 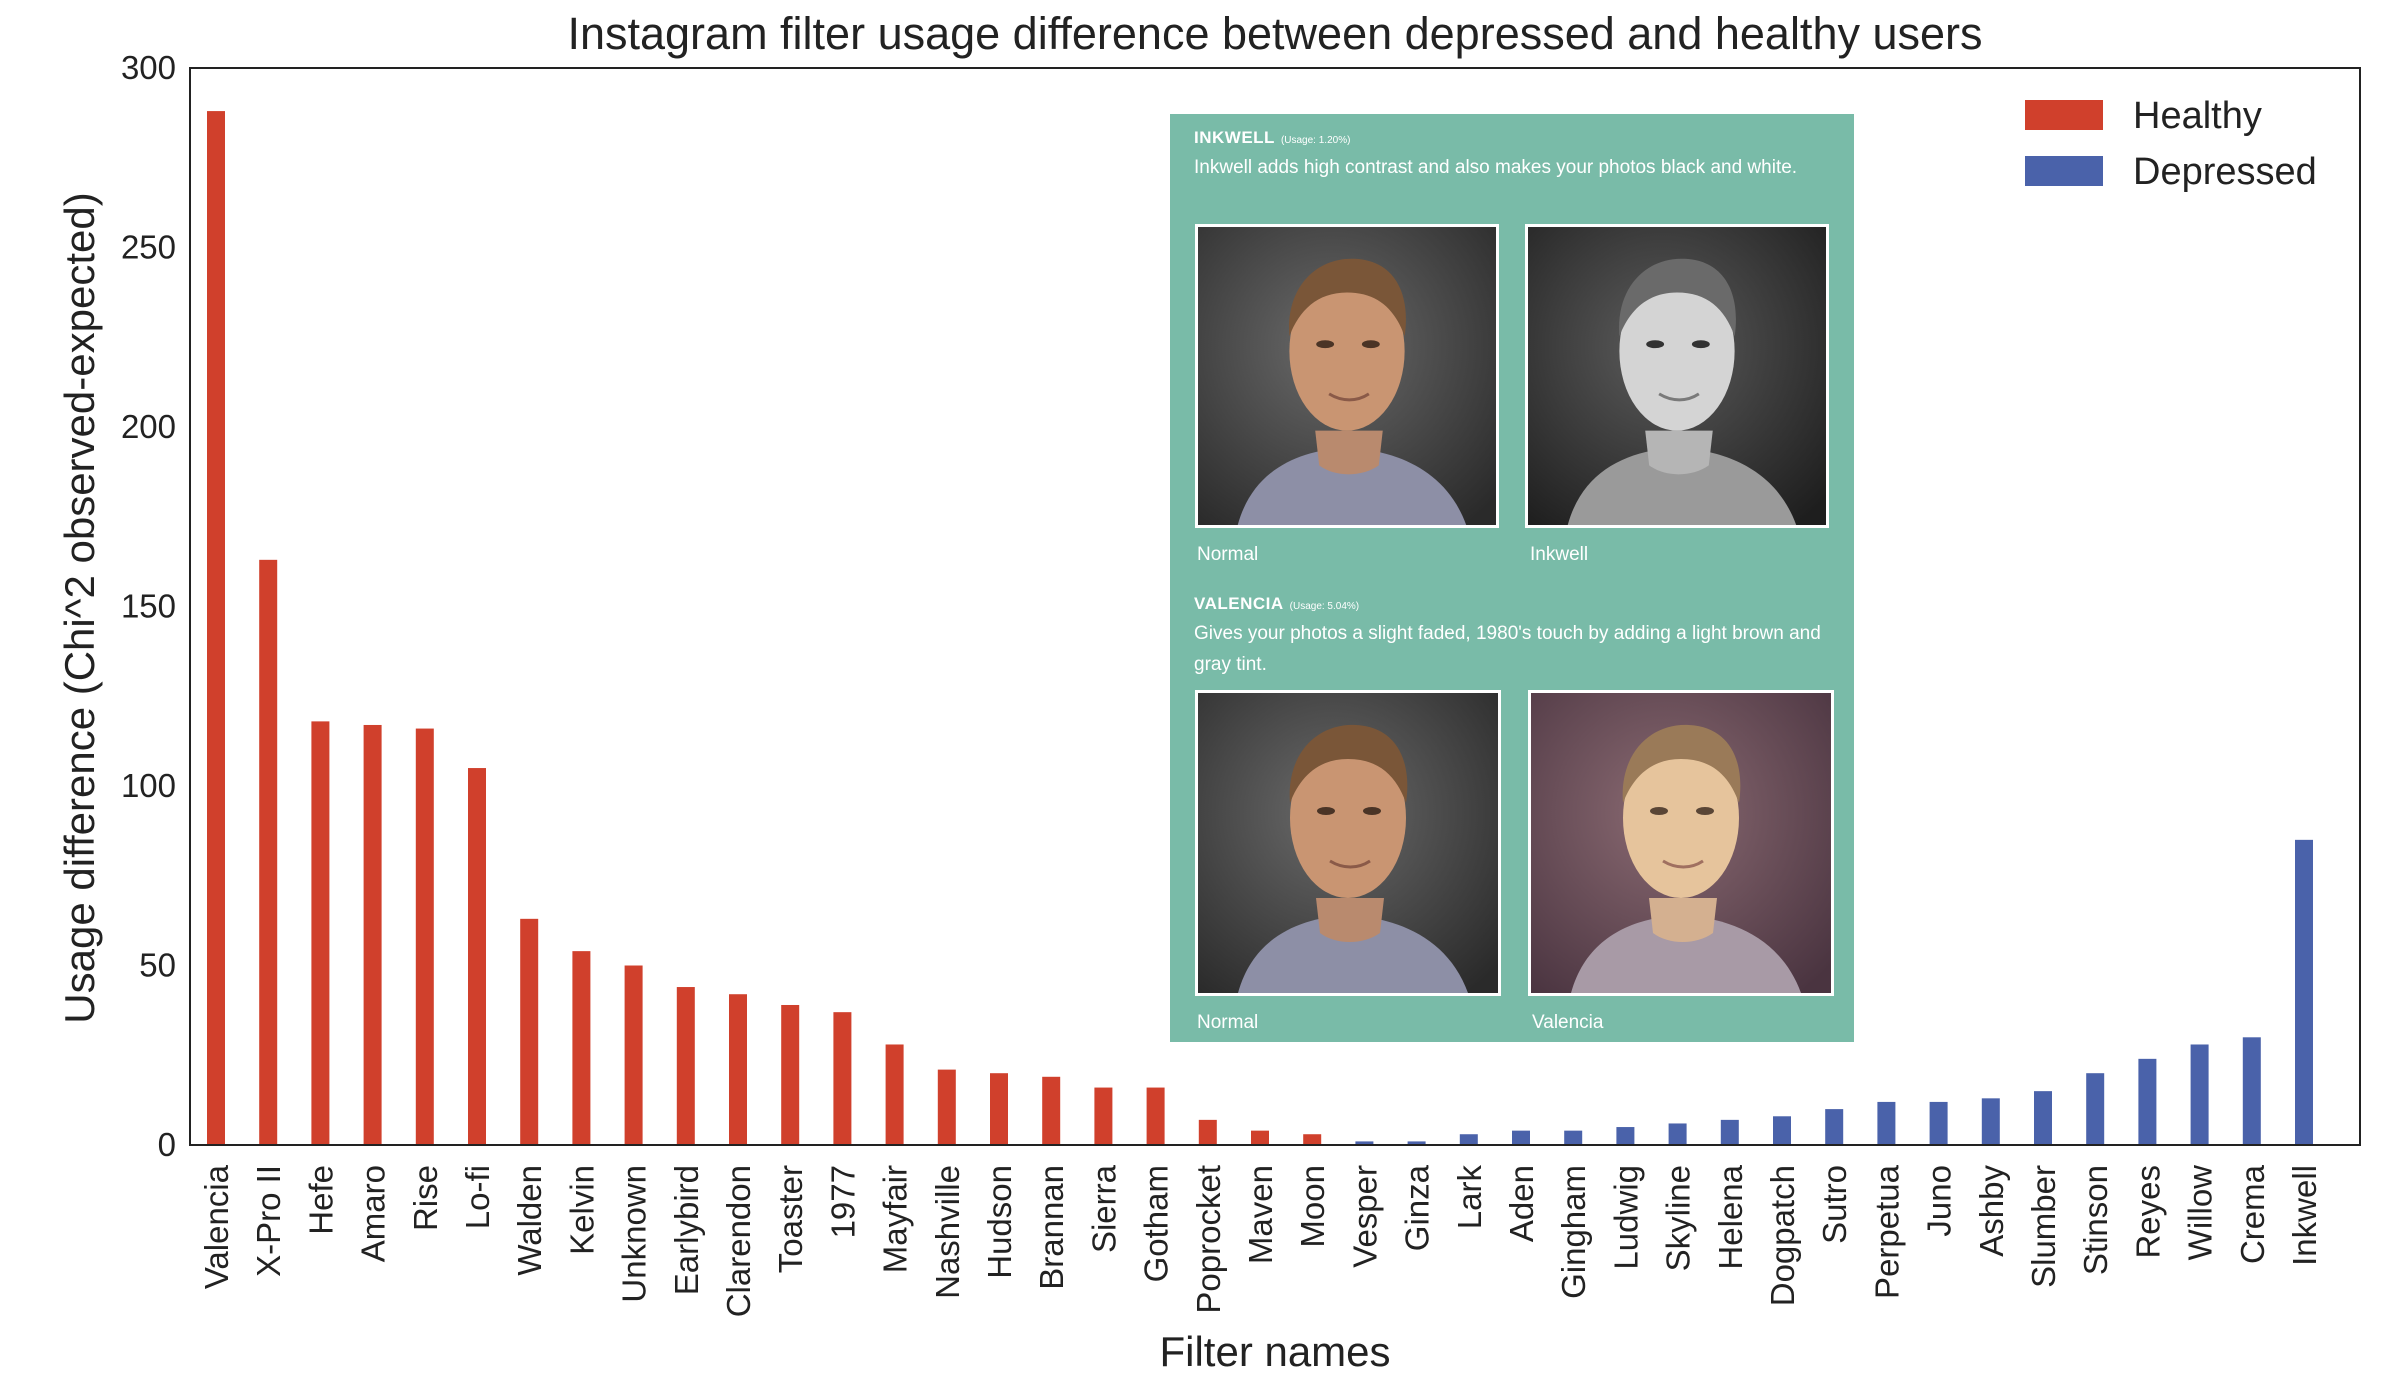 I want to click on y-tick-label: 150, so click(x=148, y=606).